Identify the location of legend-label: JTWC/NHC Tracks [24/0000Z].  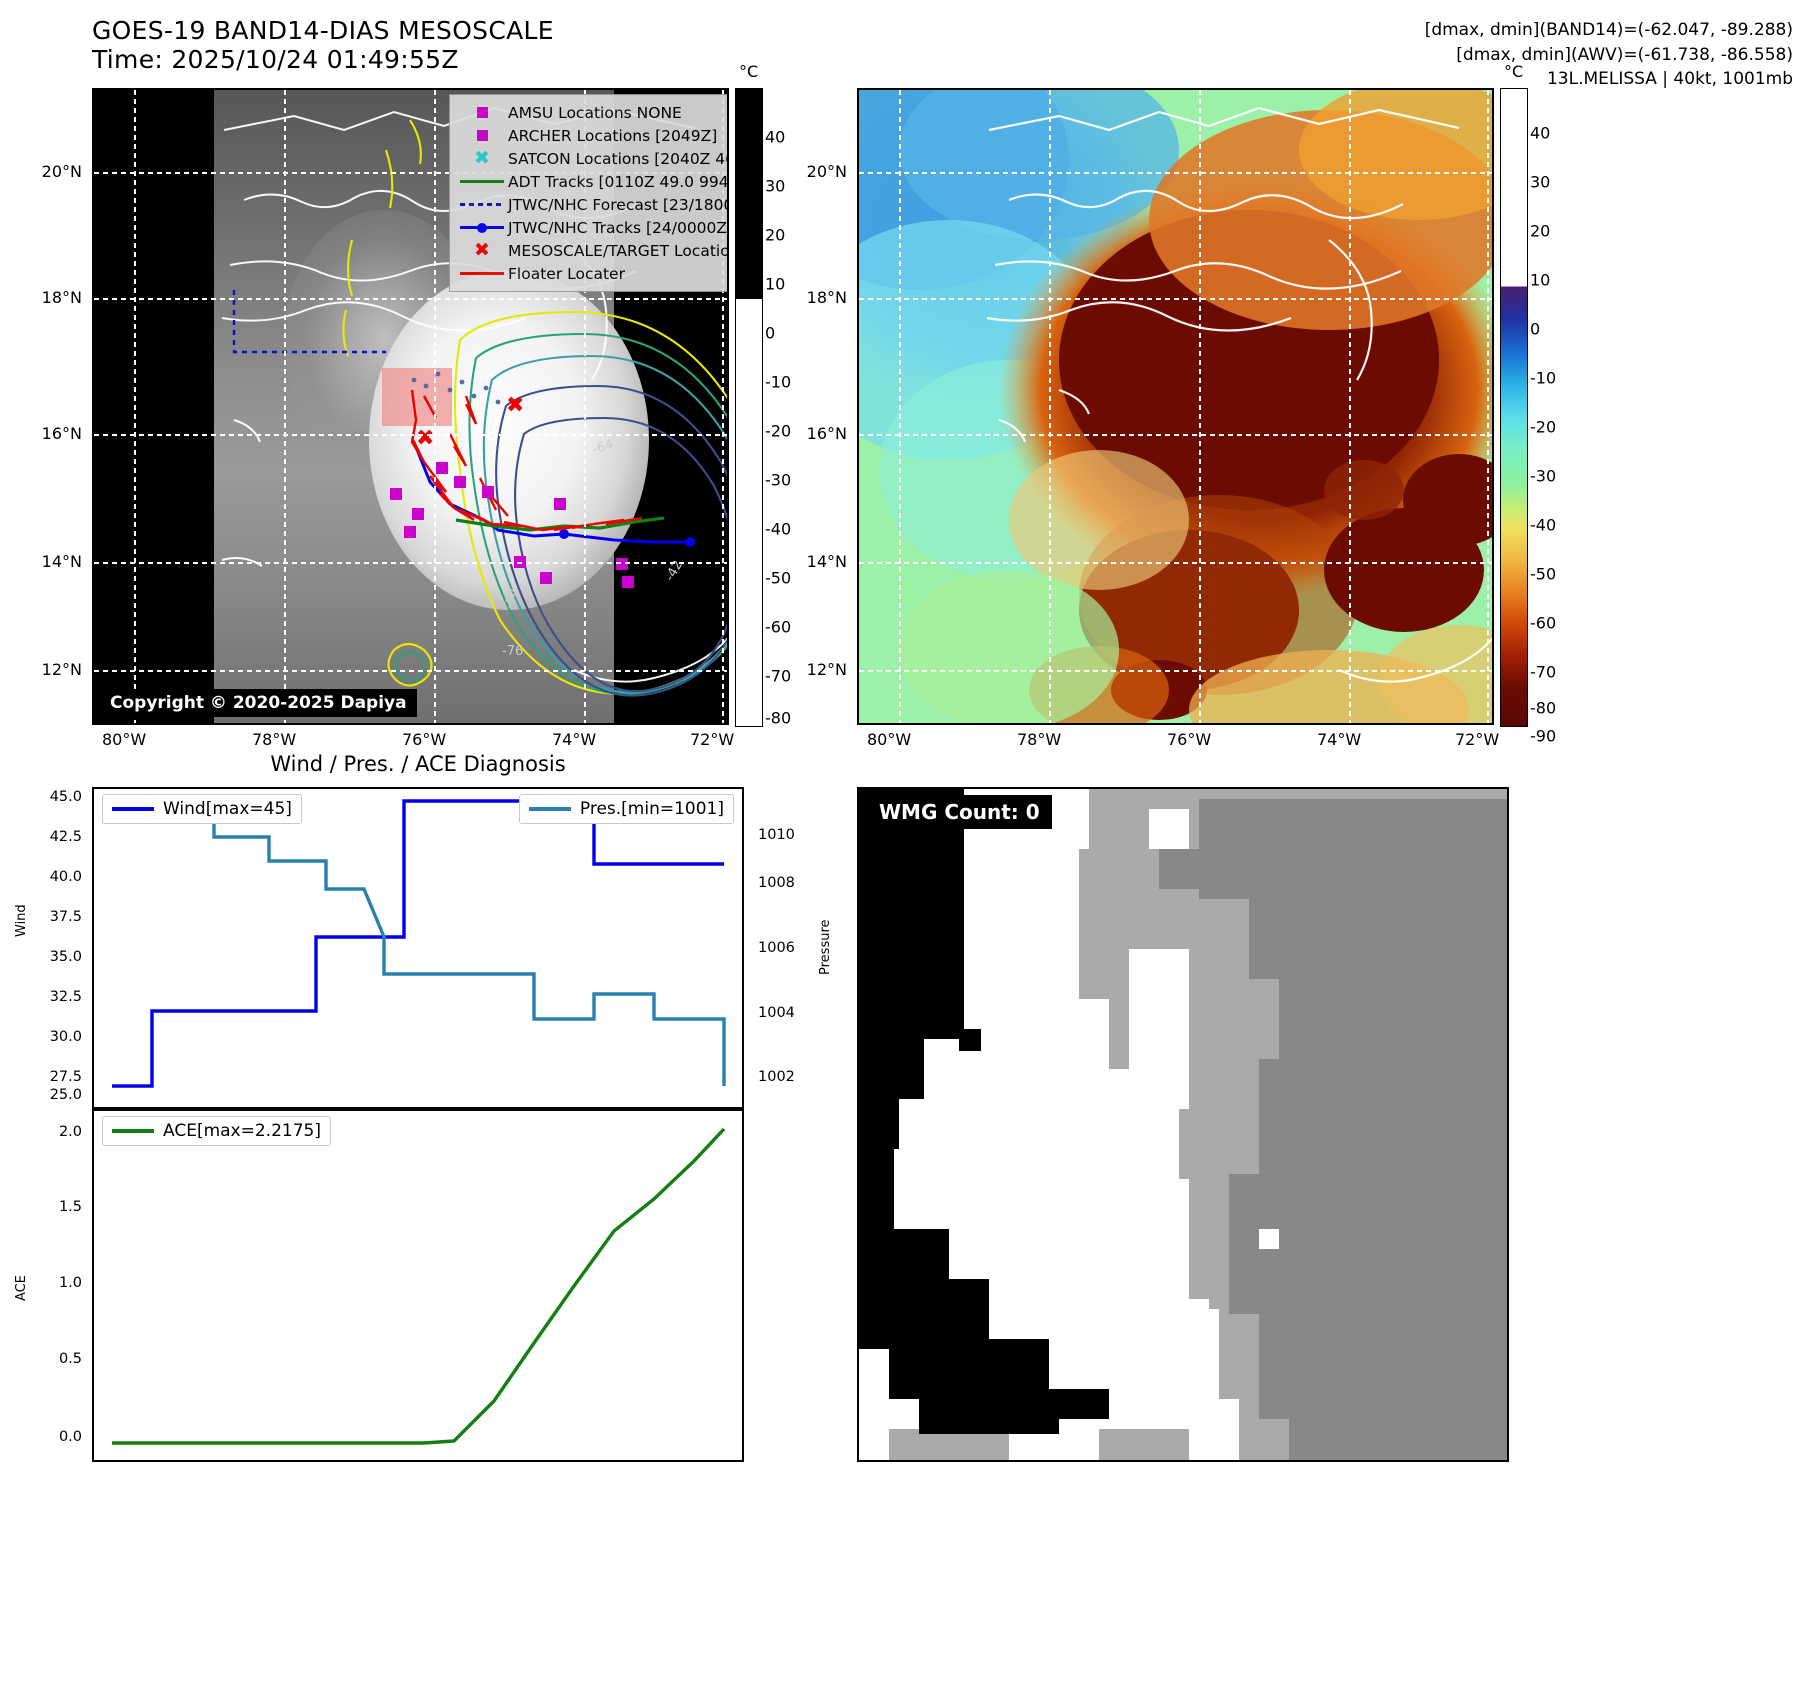
(618, 227).